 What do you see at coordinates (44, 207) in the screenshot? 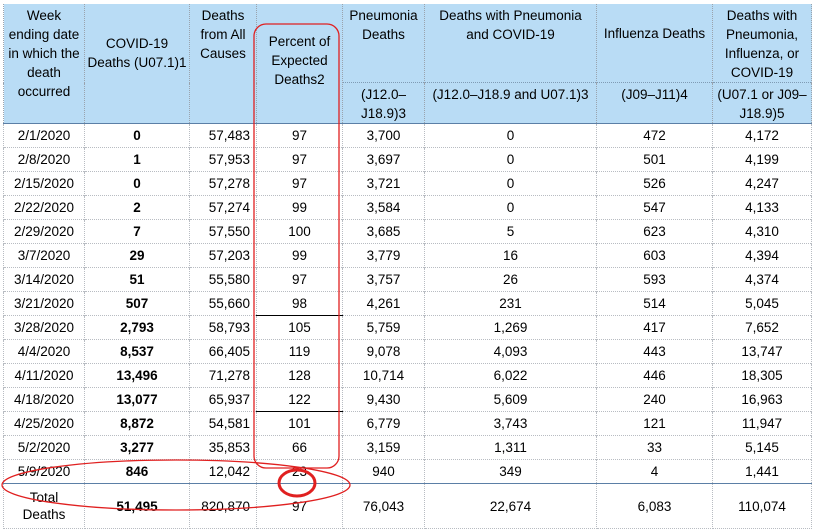
I see `week-date-cell: 2/22/2020` at bounding box center [44, 207].